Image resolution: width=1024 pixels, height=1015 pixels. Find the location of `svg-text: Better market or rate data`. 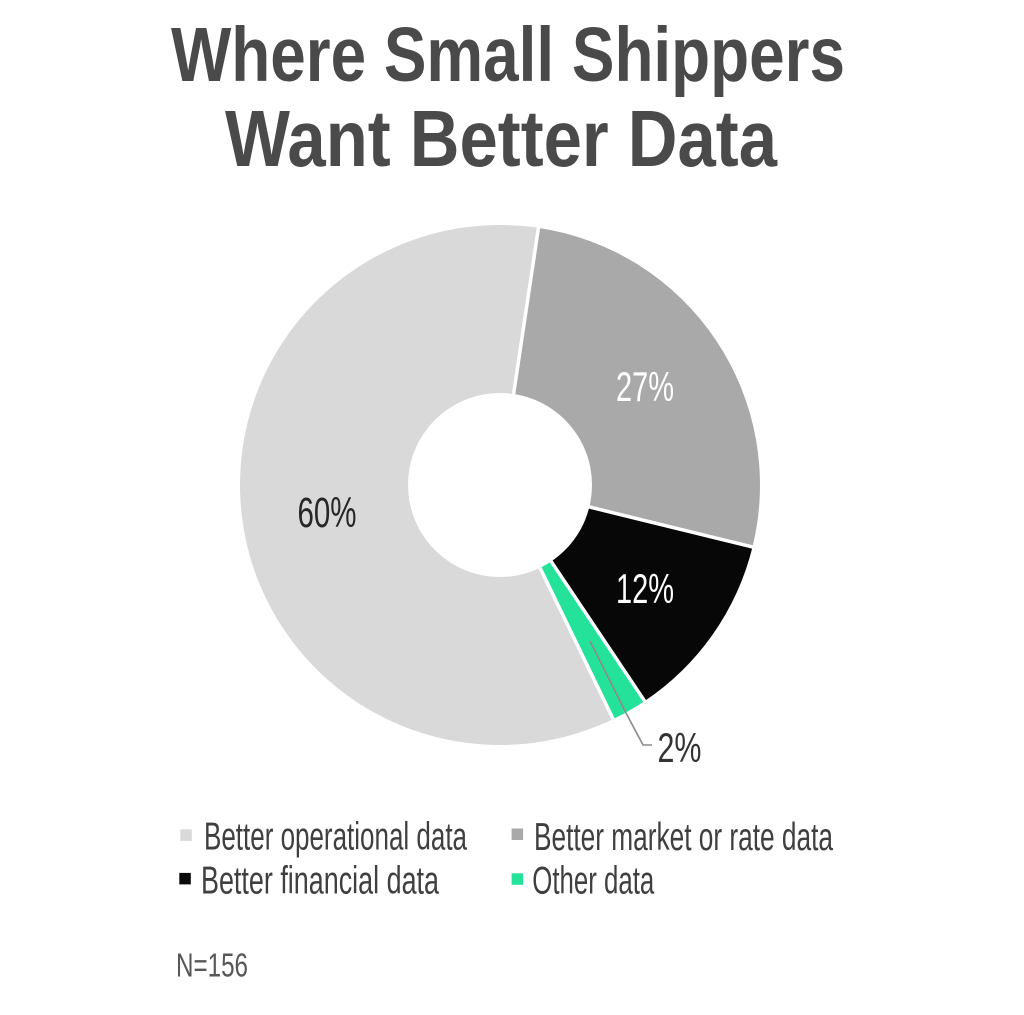

svg-text: Better market or rate data is located at coordinates (683, 837).